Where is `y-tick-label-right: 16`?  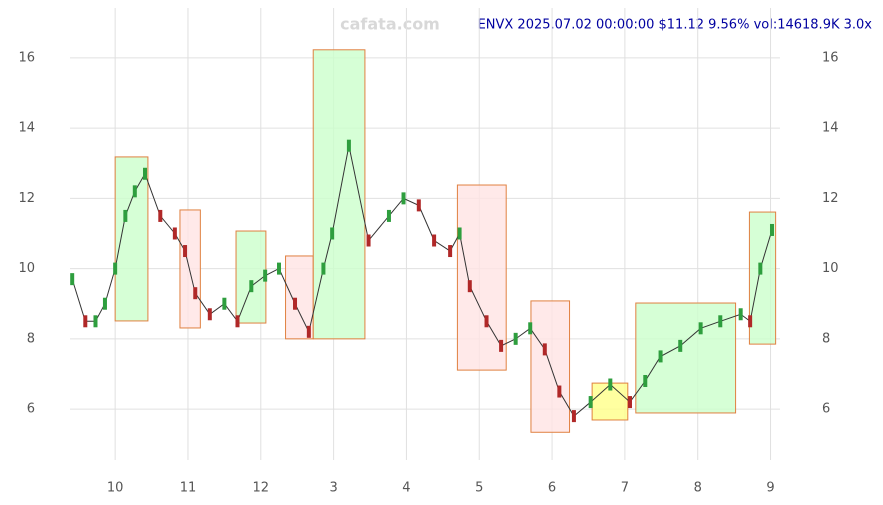 y-tick-label-right: 16 is located at coordinates (830, 57).